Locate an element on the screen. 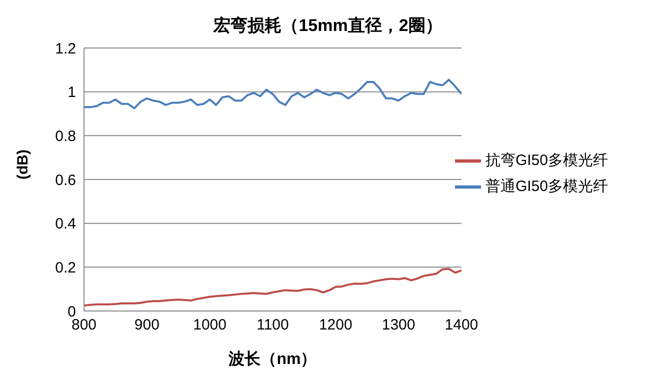 This screenshot has width=658, height=385. x-tick-label: 1400 is located at coordinates (461, 325).